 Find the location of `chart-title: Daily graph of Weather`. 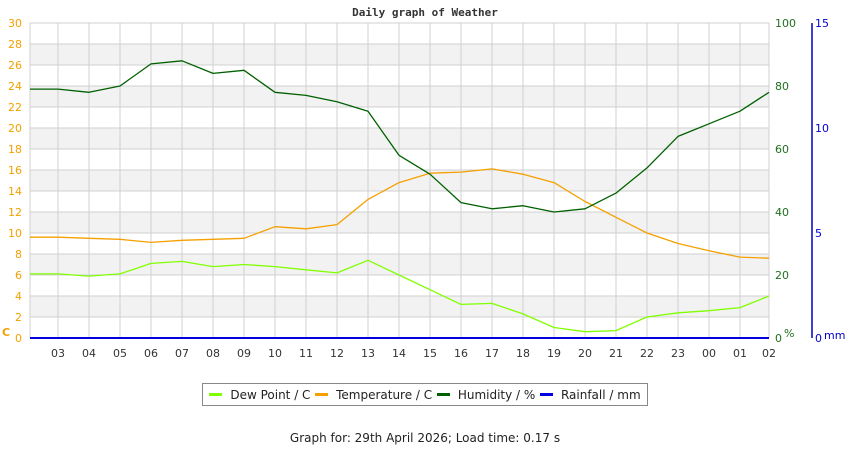

chart-title: Daily graph of Weather is located at coordinates (425, 12).